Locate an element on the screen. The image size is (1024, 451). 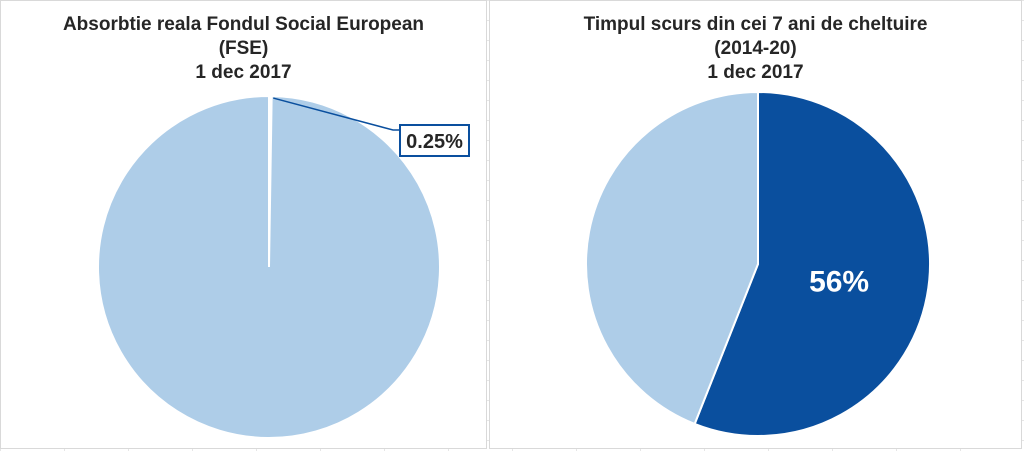
chart-title-line: Absorbtie reala Fondul Social European is located at coordinates (243, 24).